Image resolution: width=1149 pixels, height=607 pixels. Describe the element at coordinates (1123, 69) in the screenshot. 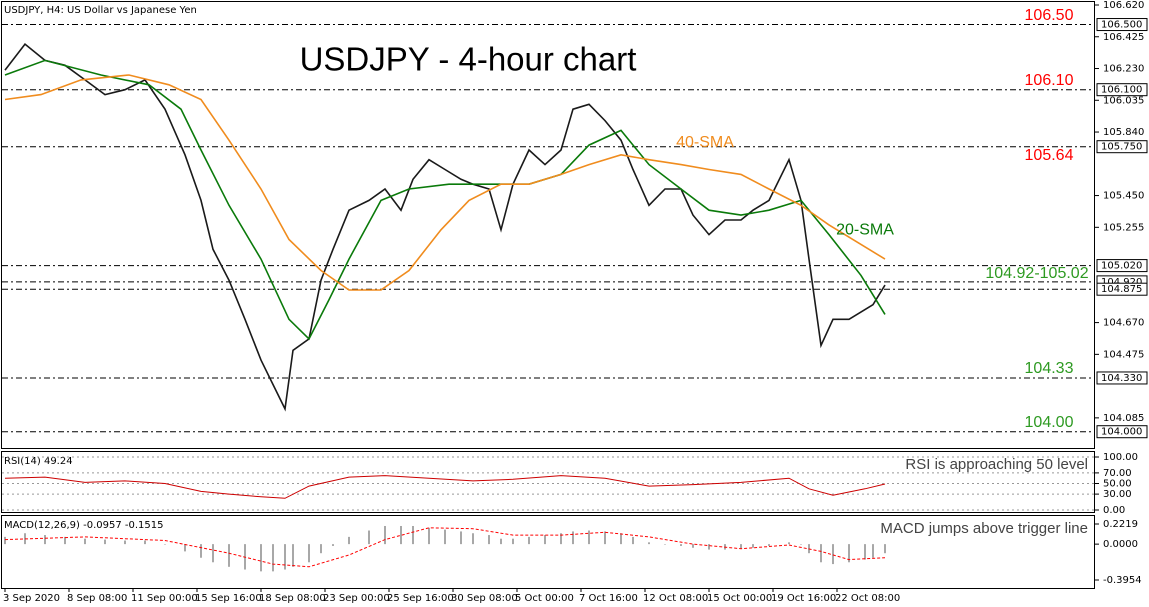

I see `y-tick-label: 106.230` at that location.